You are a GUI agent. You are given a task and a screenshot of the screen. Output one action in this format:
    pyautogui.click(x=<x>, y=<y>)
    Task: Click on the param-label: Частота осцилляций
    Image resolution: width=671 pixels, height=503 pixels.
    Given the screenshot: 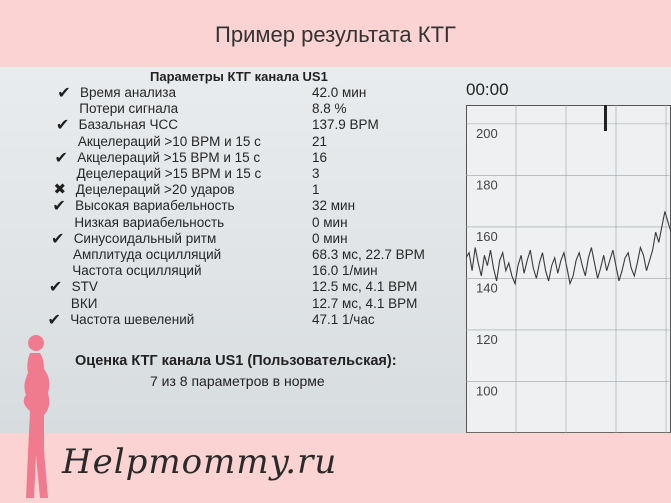 What is the action you would take?
    pyautogui.click(x=137, y=271)
    